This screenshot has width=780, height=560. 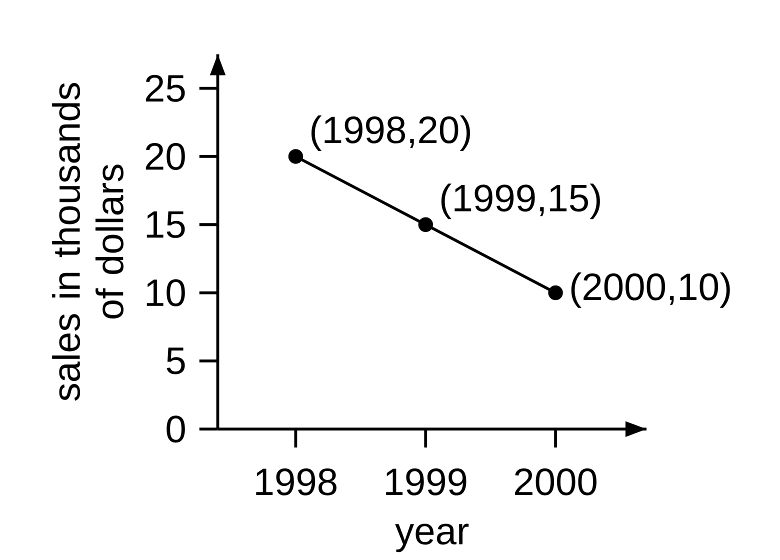 I want to click on x-tick-label: 2000, so click(x=555, y=482).